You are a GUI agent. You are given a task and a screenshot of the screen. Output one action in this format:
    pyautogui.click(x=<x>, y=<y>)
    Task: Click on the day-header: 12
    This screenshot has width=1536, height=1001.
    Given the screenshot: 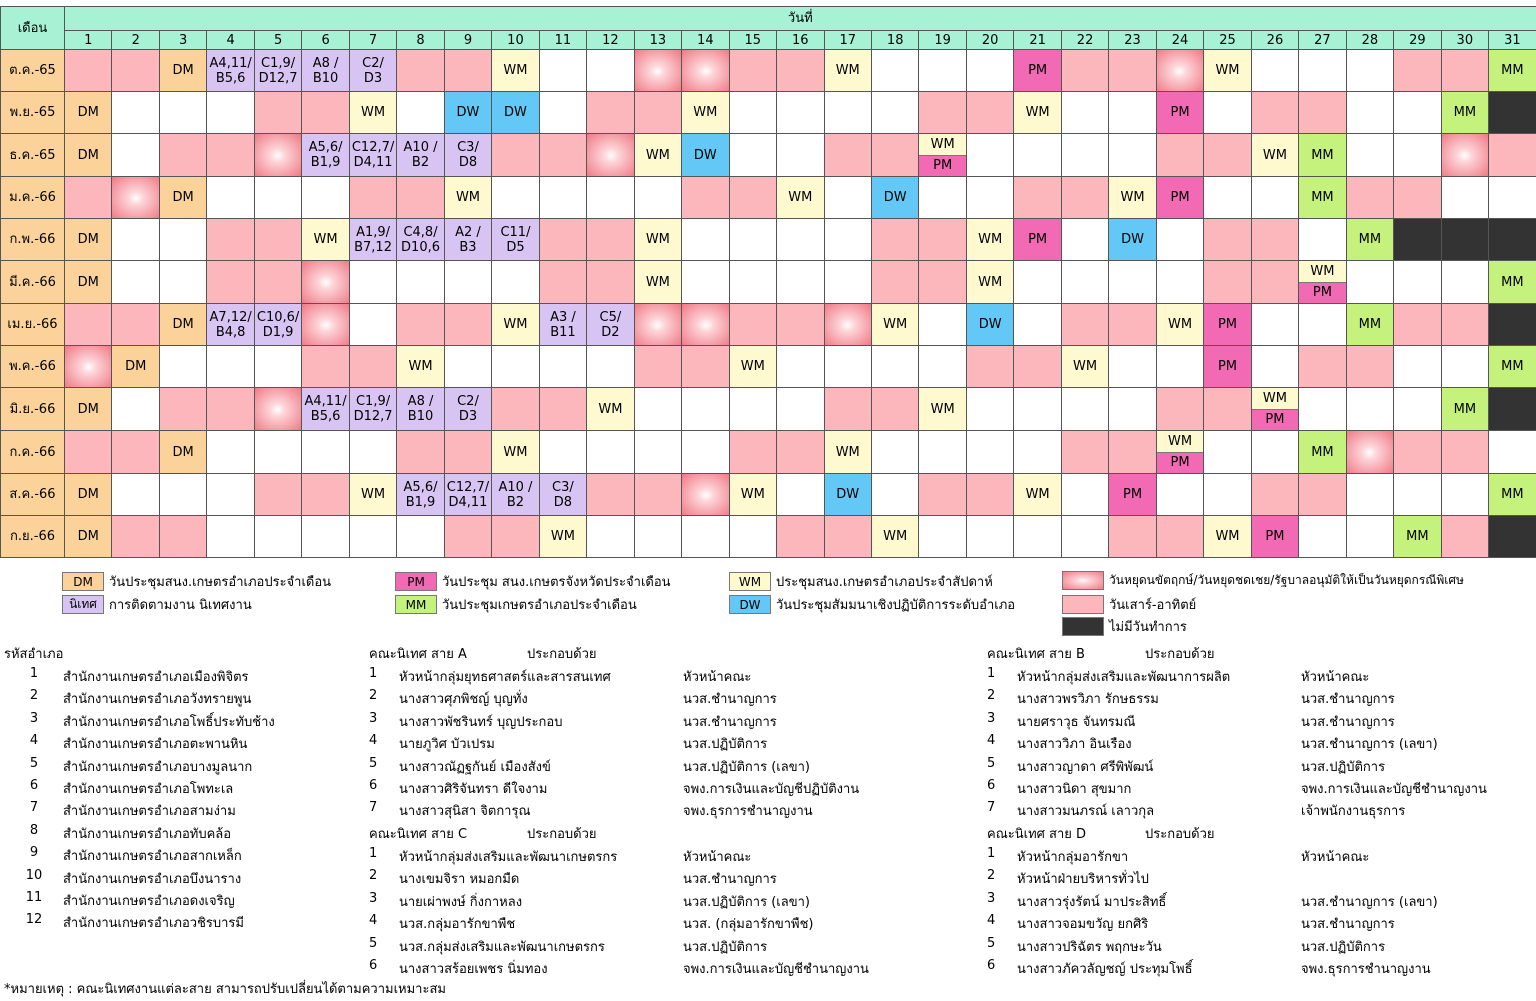 What is the action you would take?
    pyautogui.click(x=610, y=40)
    